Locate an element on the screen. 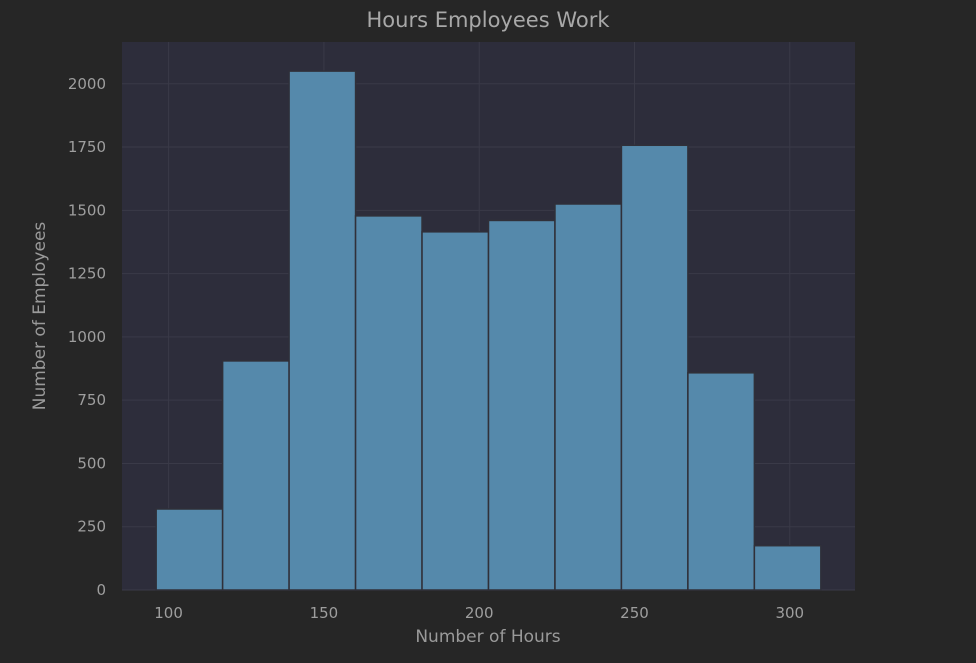  x-axis-label: Number of Hours is located at coordinates (487, 637).